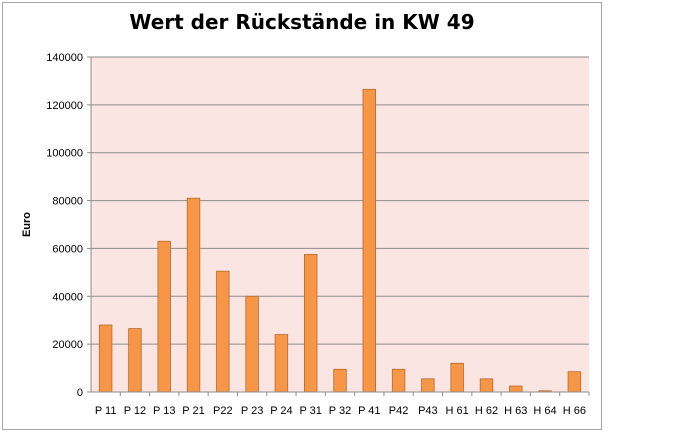 The width and height of the screenshot is (698, 437). I want to click on x-tick-label: P 24, so click(281, 411).